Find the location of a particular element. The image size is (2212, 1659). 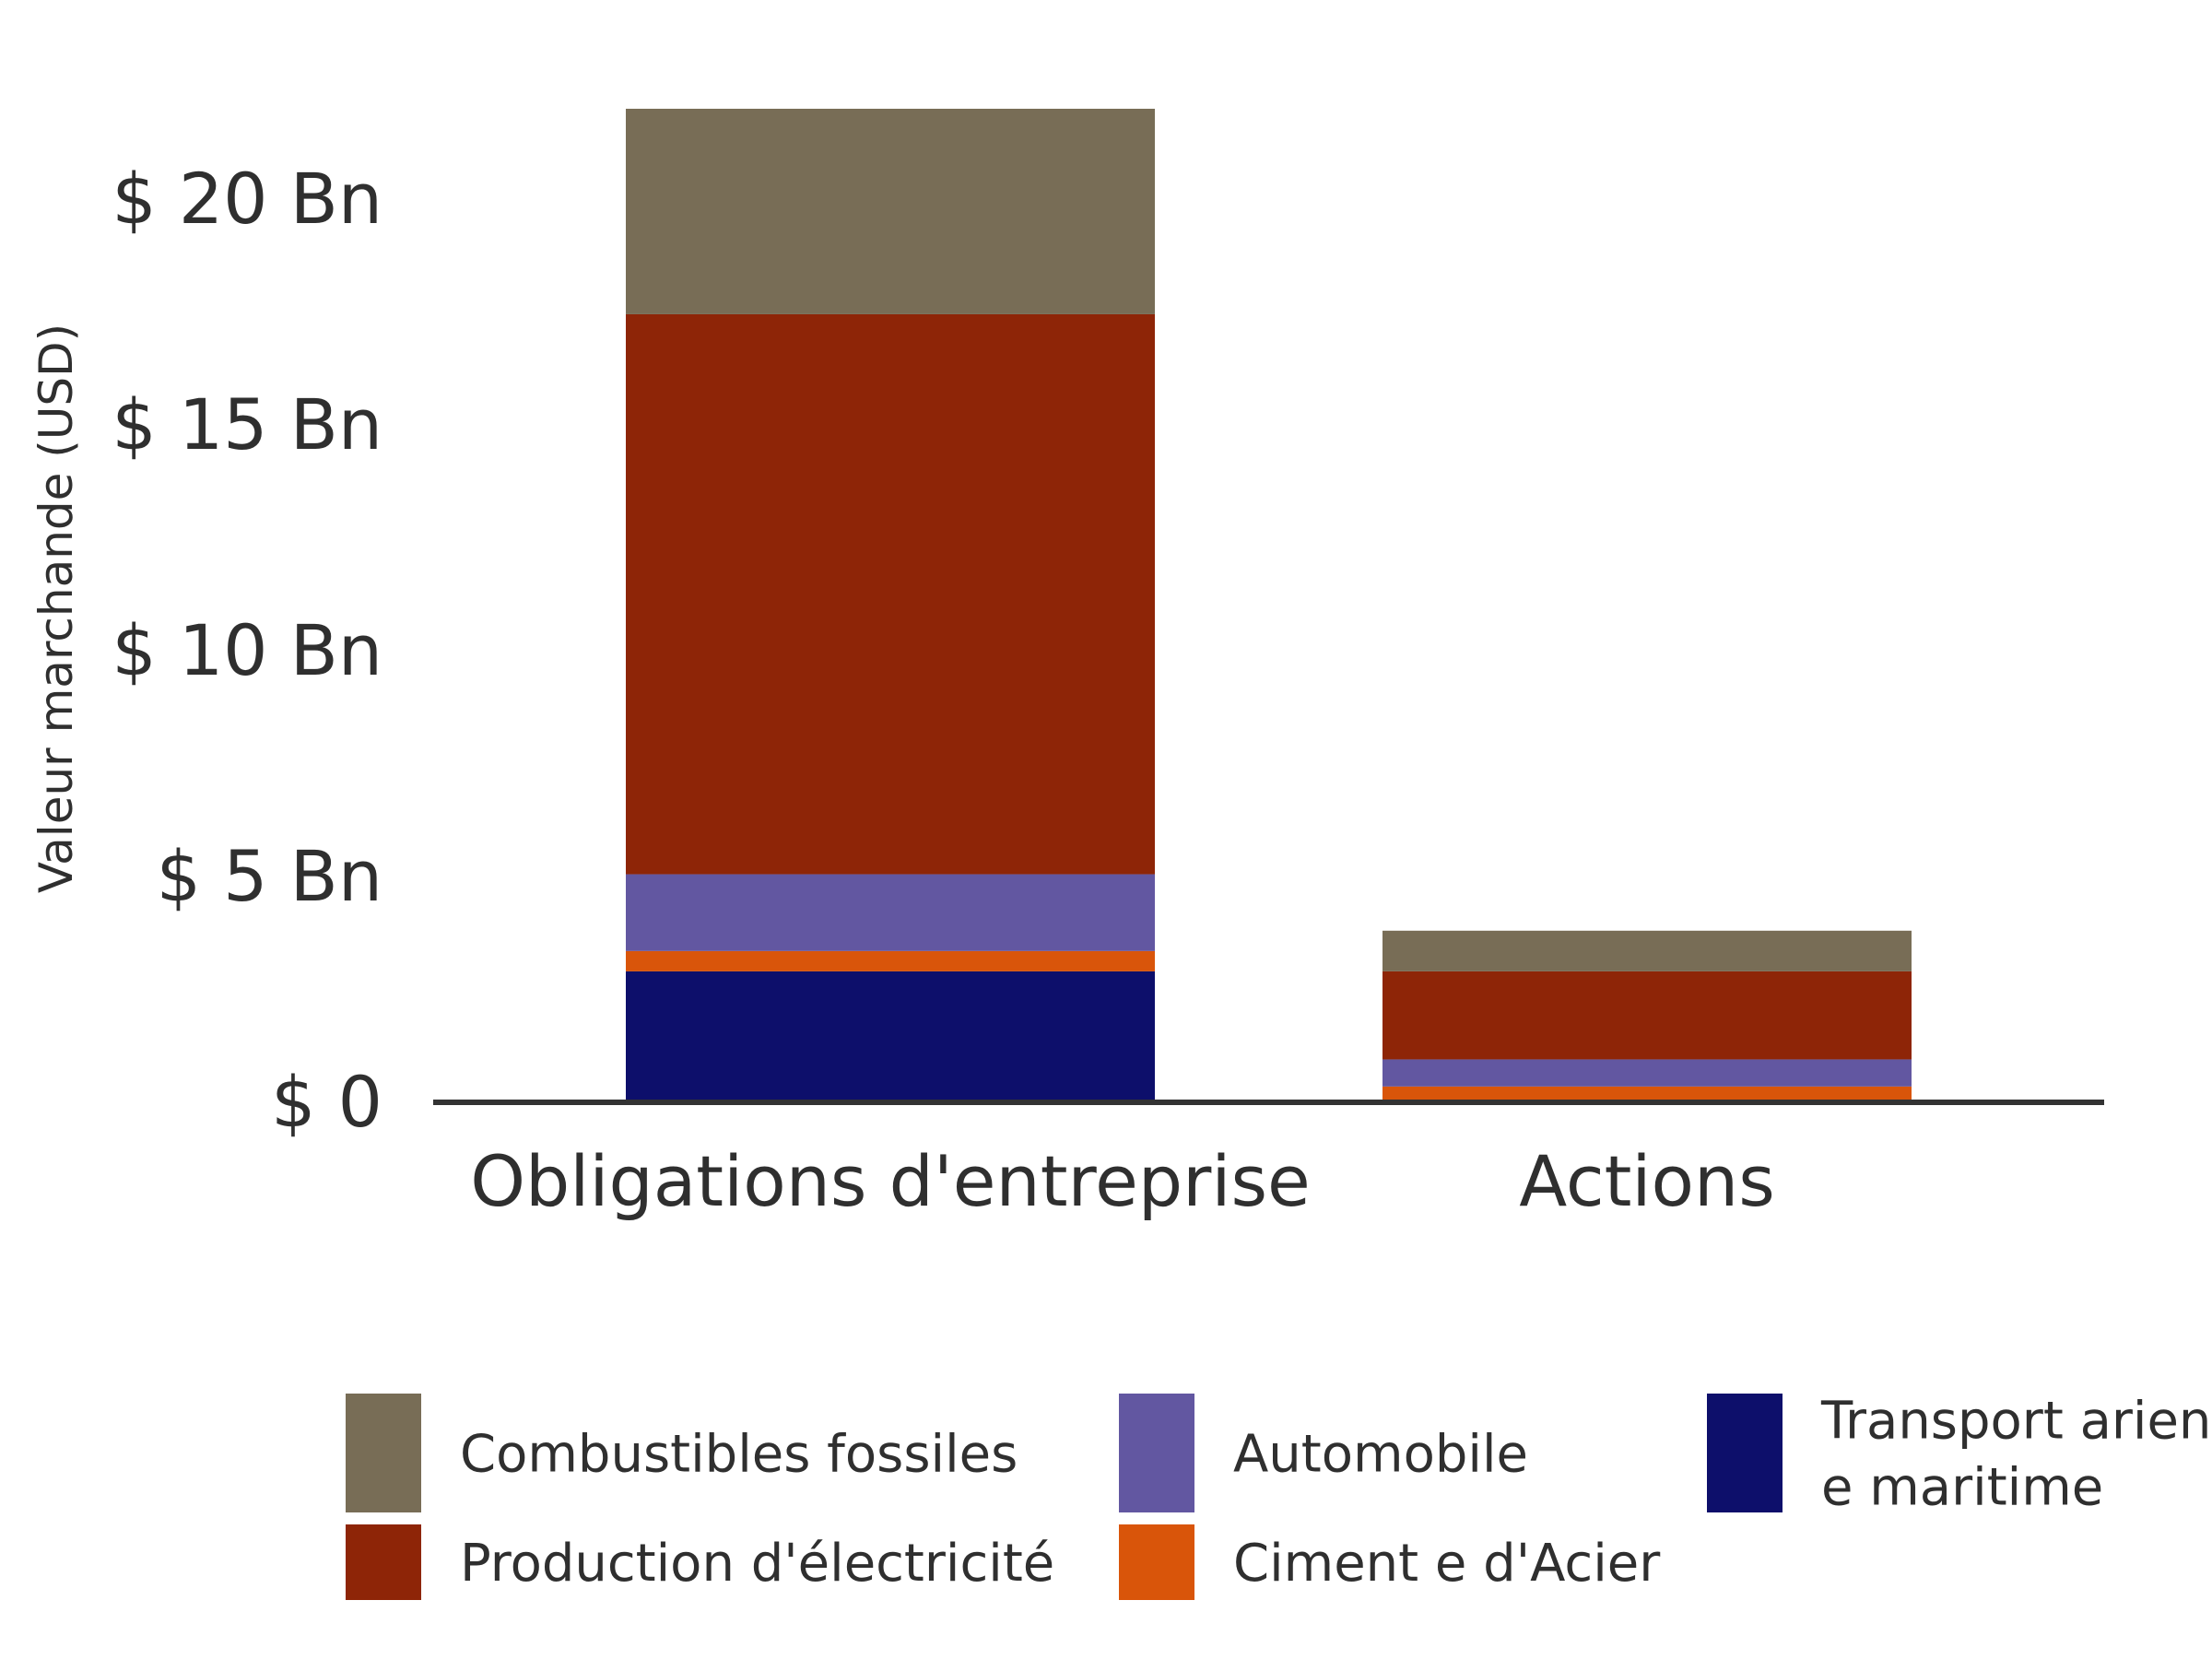

bar-segment-actions-production-d-electricite is located at coordinates (1647, 1015).